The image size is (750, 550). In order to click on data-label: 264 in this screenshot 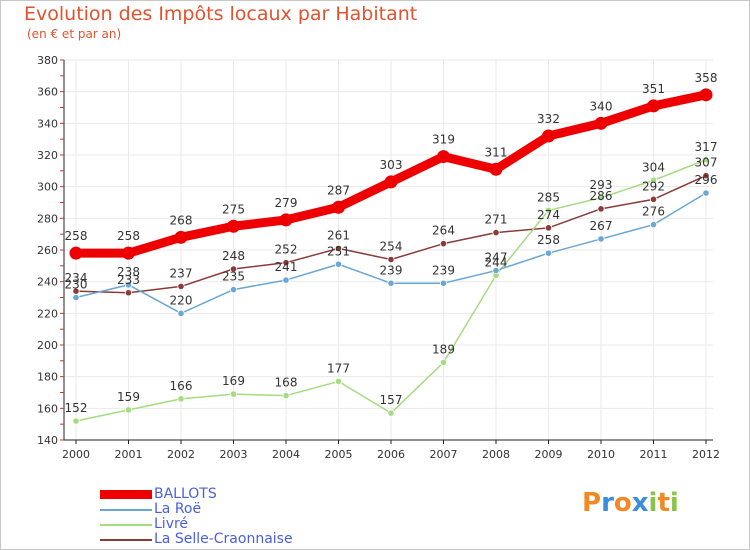, I will do `click(443, 231)`.